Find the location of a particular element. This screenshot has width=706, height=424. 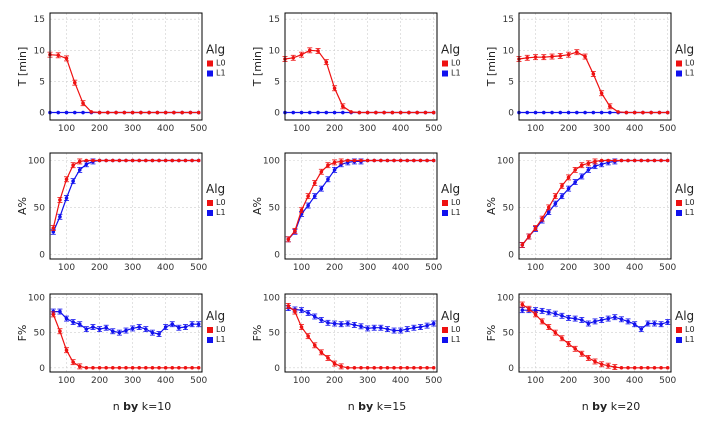

footer-label-k15: n by k=15 is located at coordinates (377, 406).